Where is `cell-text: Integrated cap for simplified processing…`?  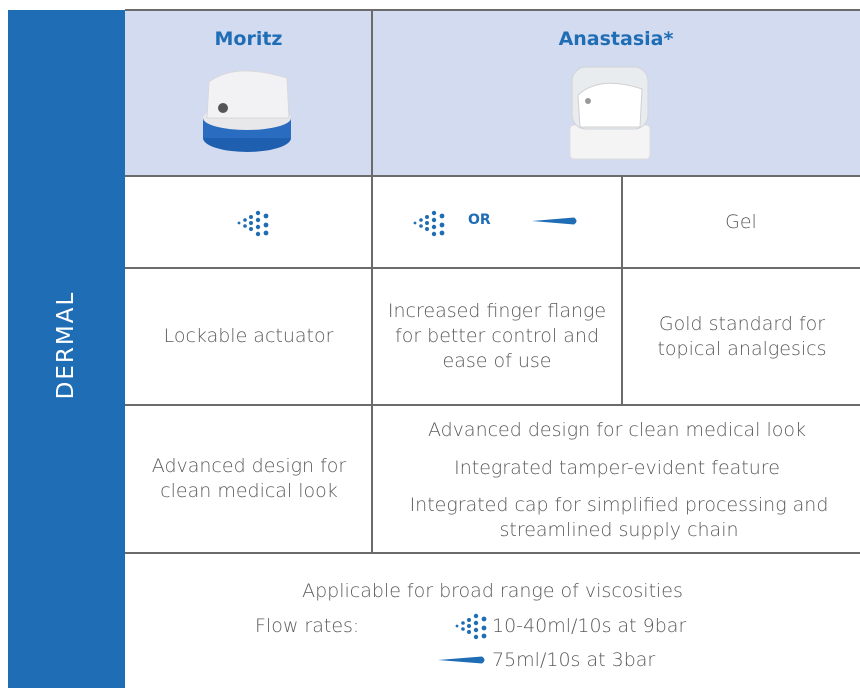
cell-text: Integrated cap for simplified processing… is located at coordinates (619, 517).